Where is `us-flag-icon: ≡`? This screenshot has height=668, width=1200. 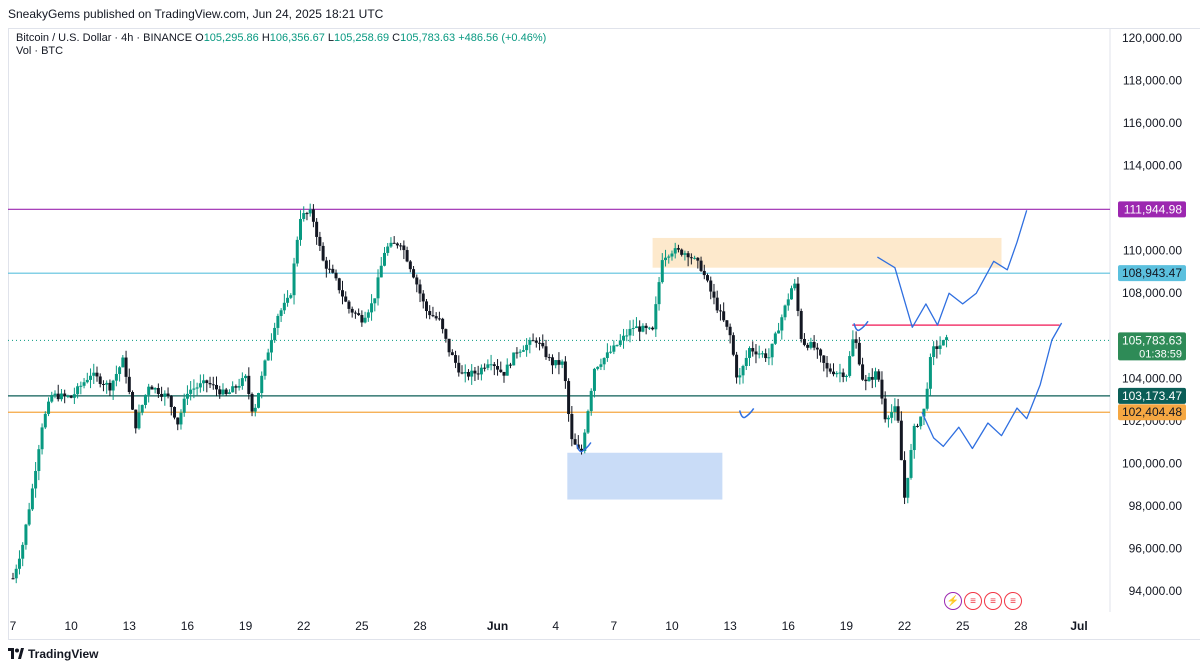 us-flag-icon: ≡ is located at coordinates (1013, 601).